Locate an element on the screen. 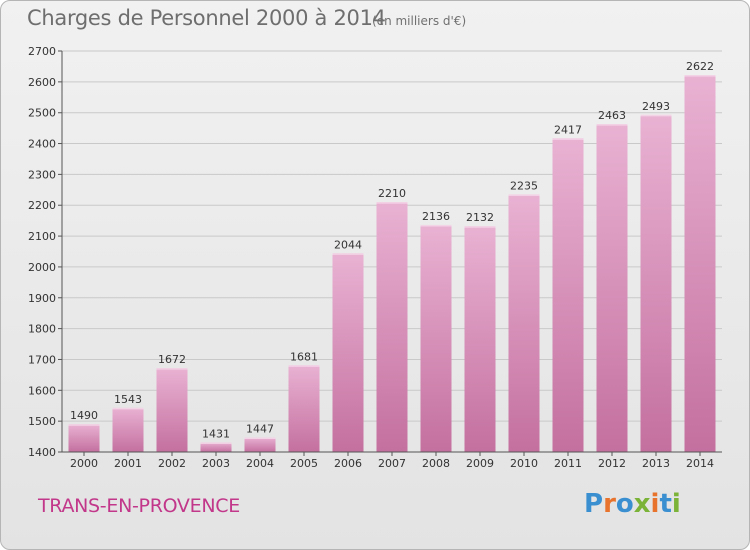 The width and height of the screenshot is (750, 550). data-label: 2417 is located at coordinates (568, 129).